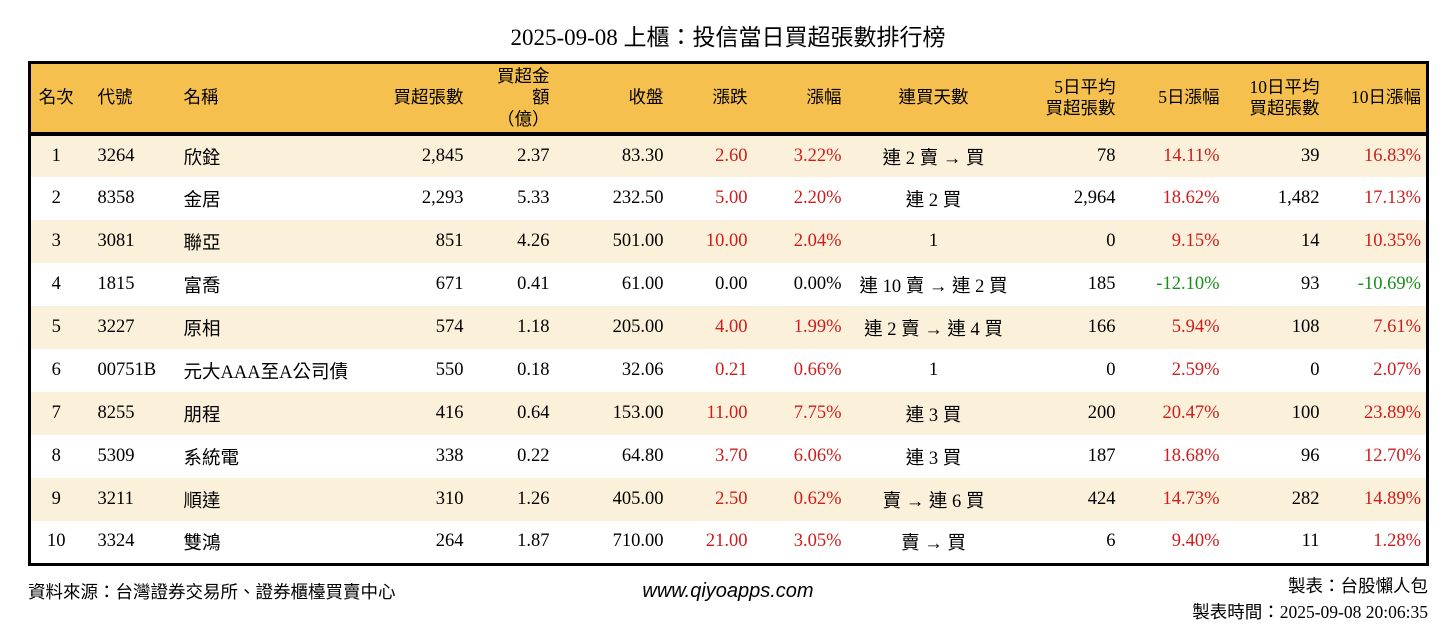 The height and width of the screenshot is (636, 1456). What do you see at coordinates (1392, 198) in the screenshot?
I see `cell-pct10: 17.13%` at bounding box center [1392, 198].